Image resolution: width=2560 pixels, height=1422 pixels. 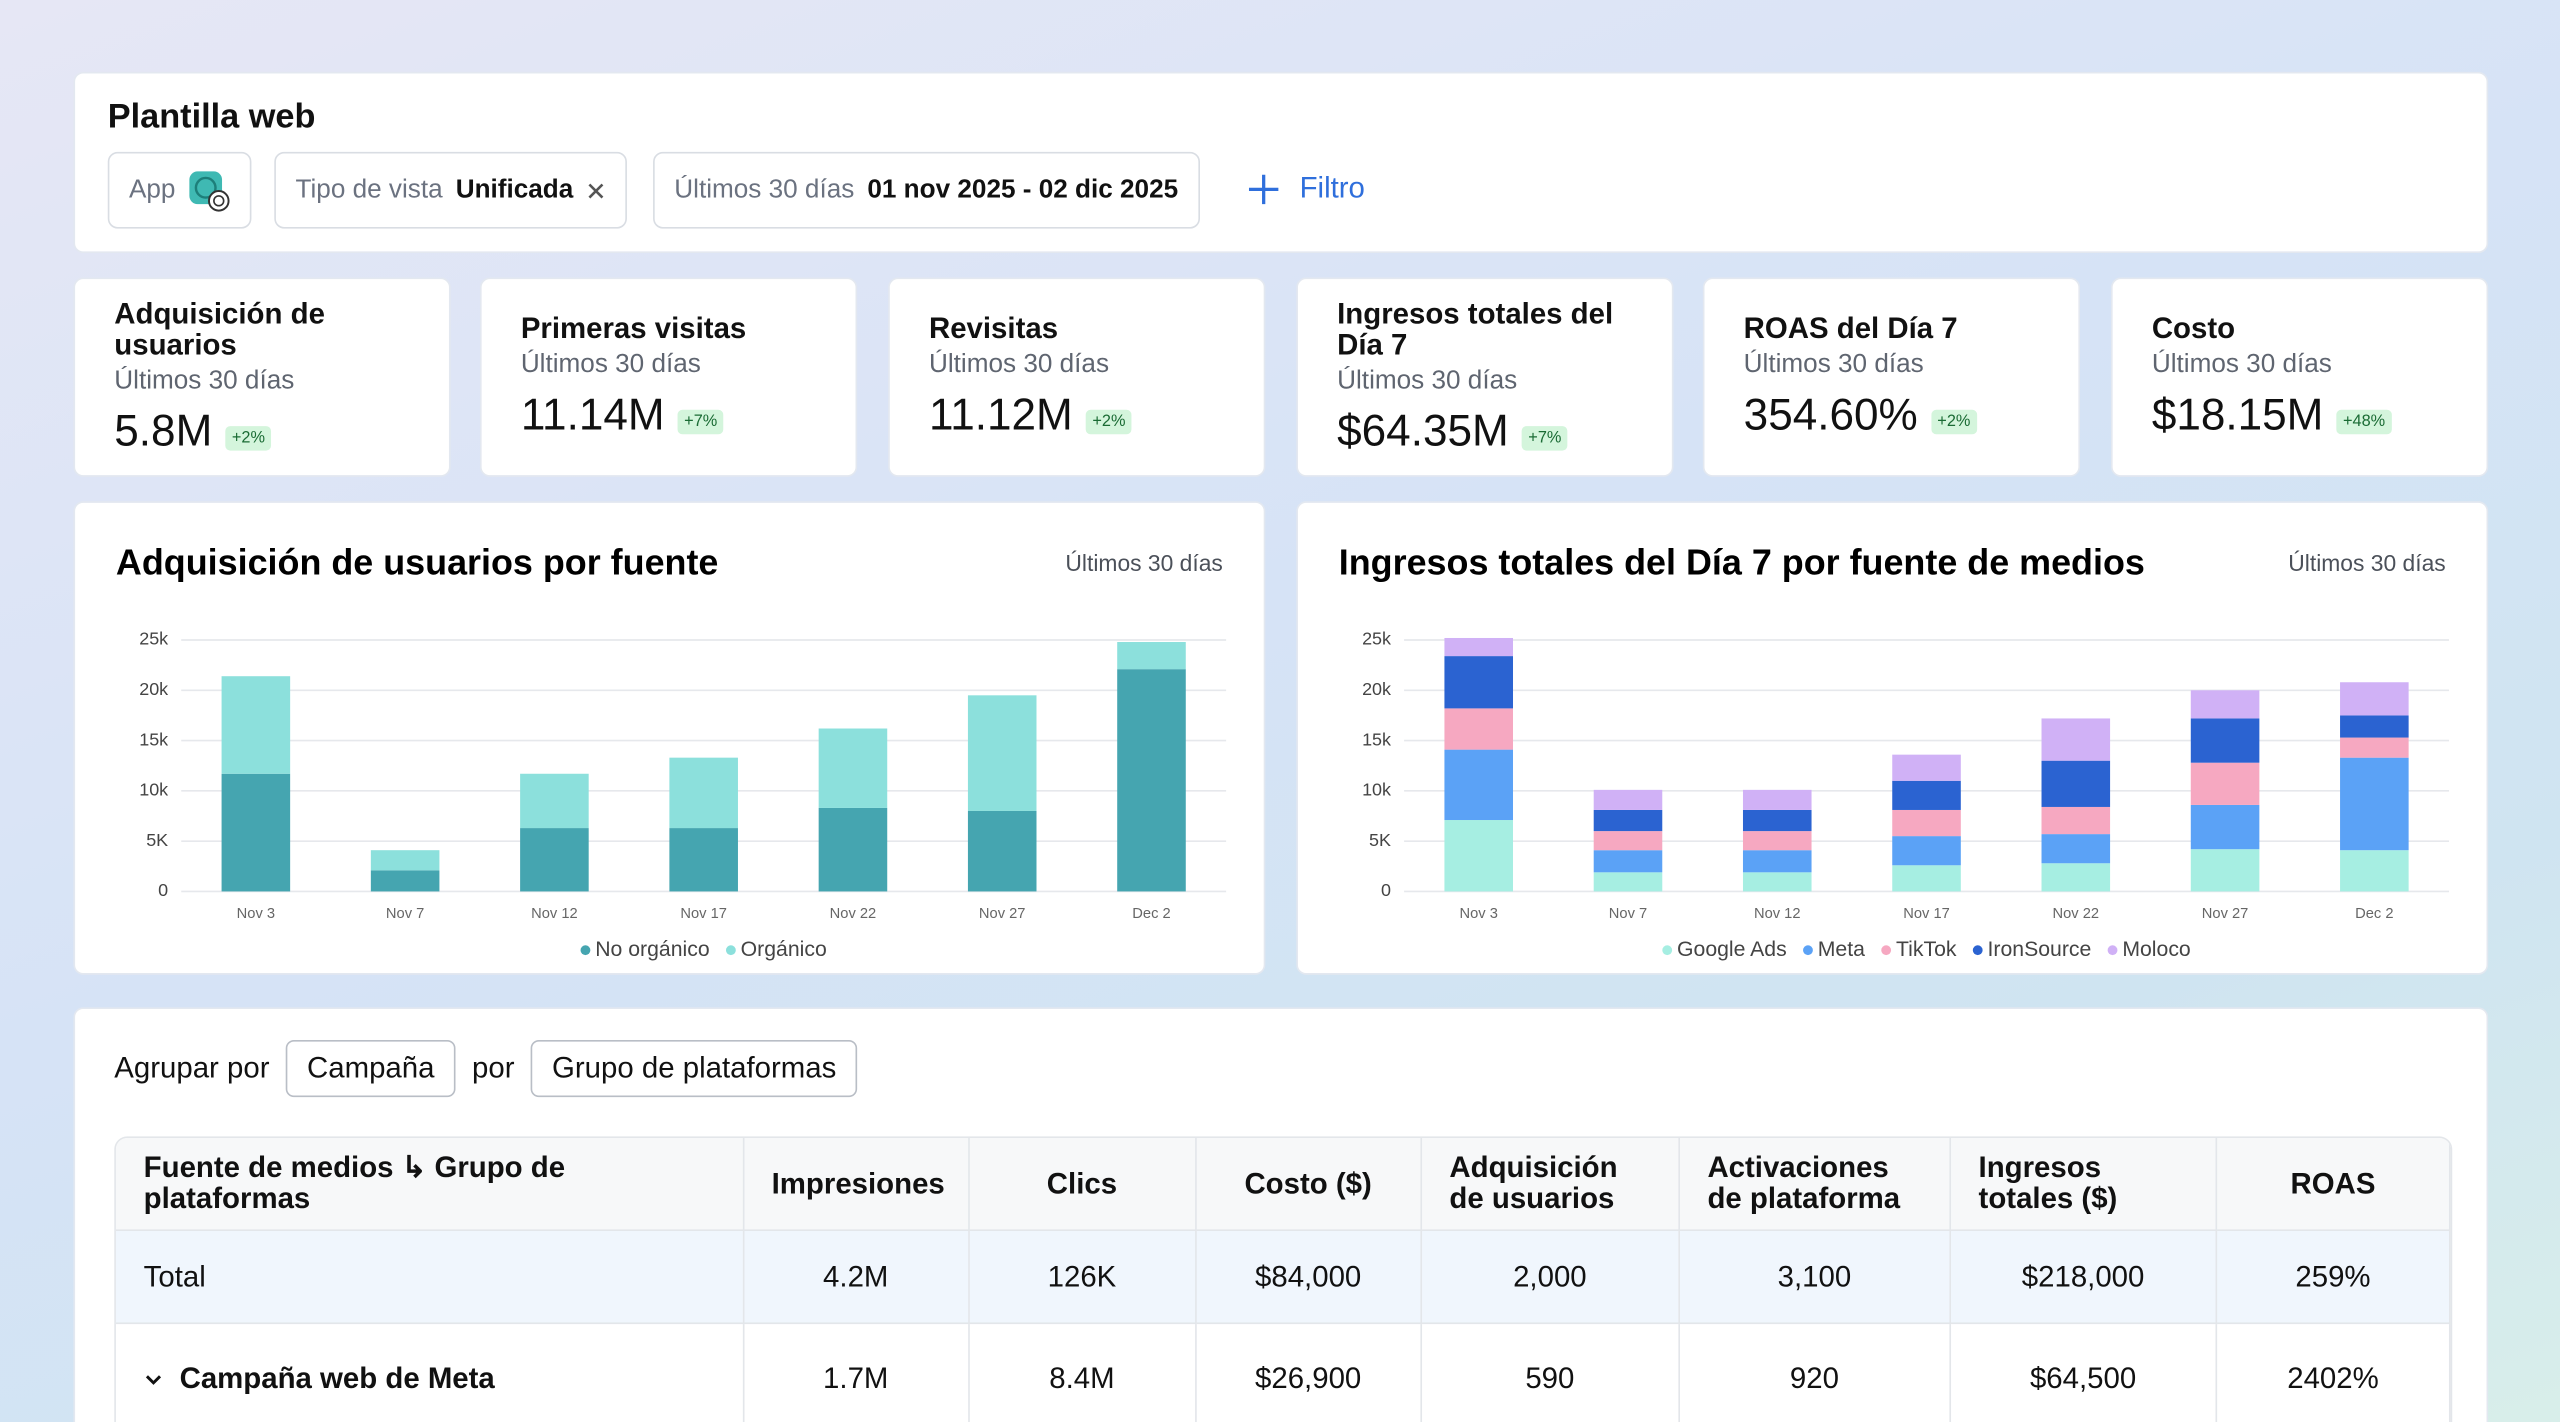 I want to click on cell-text: 920, so click(x=1814, y=1377).